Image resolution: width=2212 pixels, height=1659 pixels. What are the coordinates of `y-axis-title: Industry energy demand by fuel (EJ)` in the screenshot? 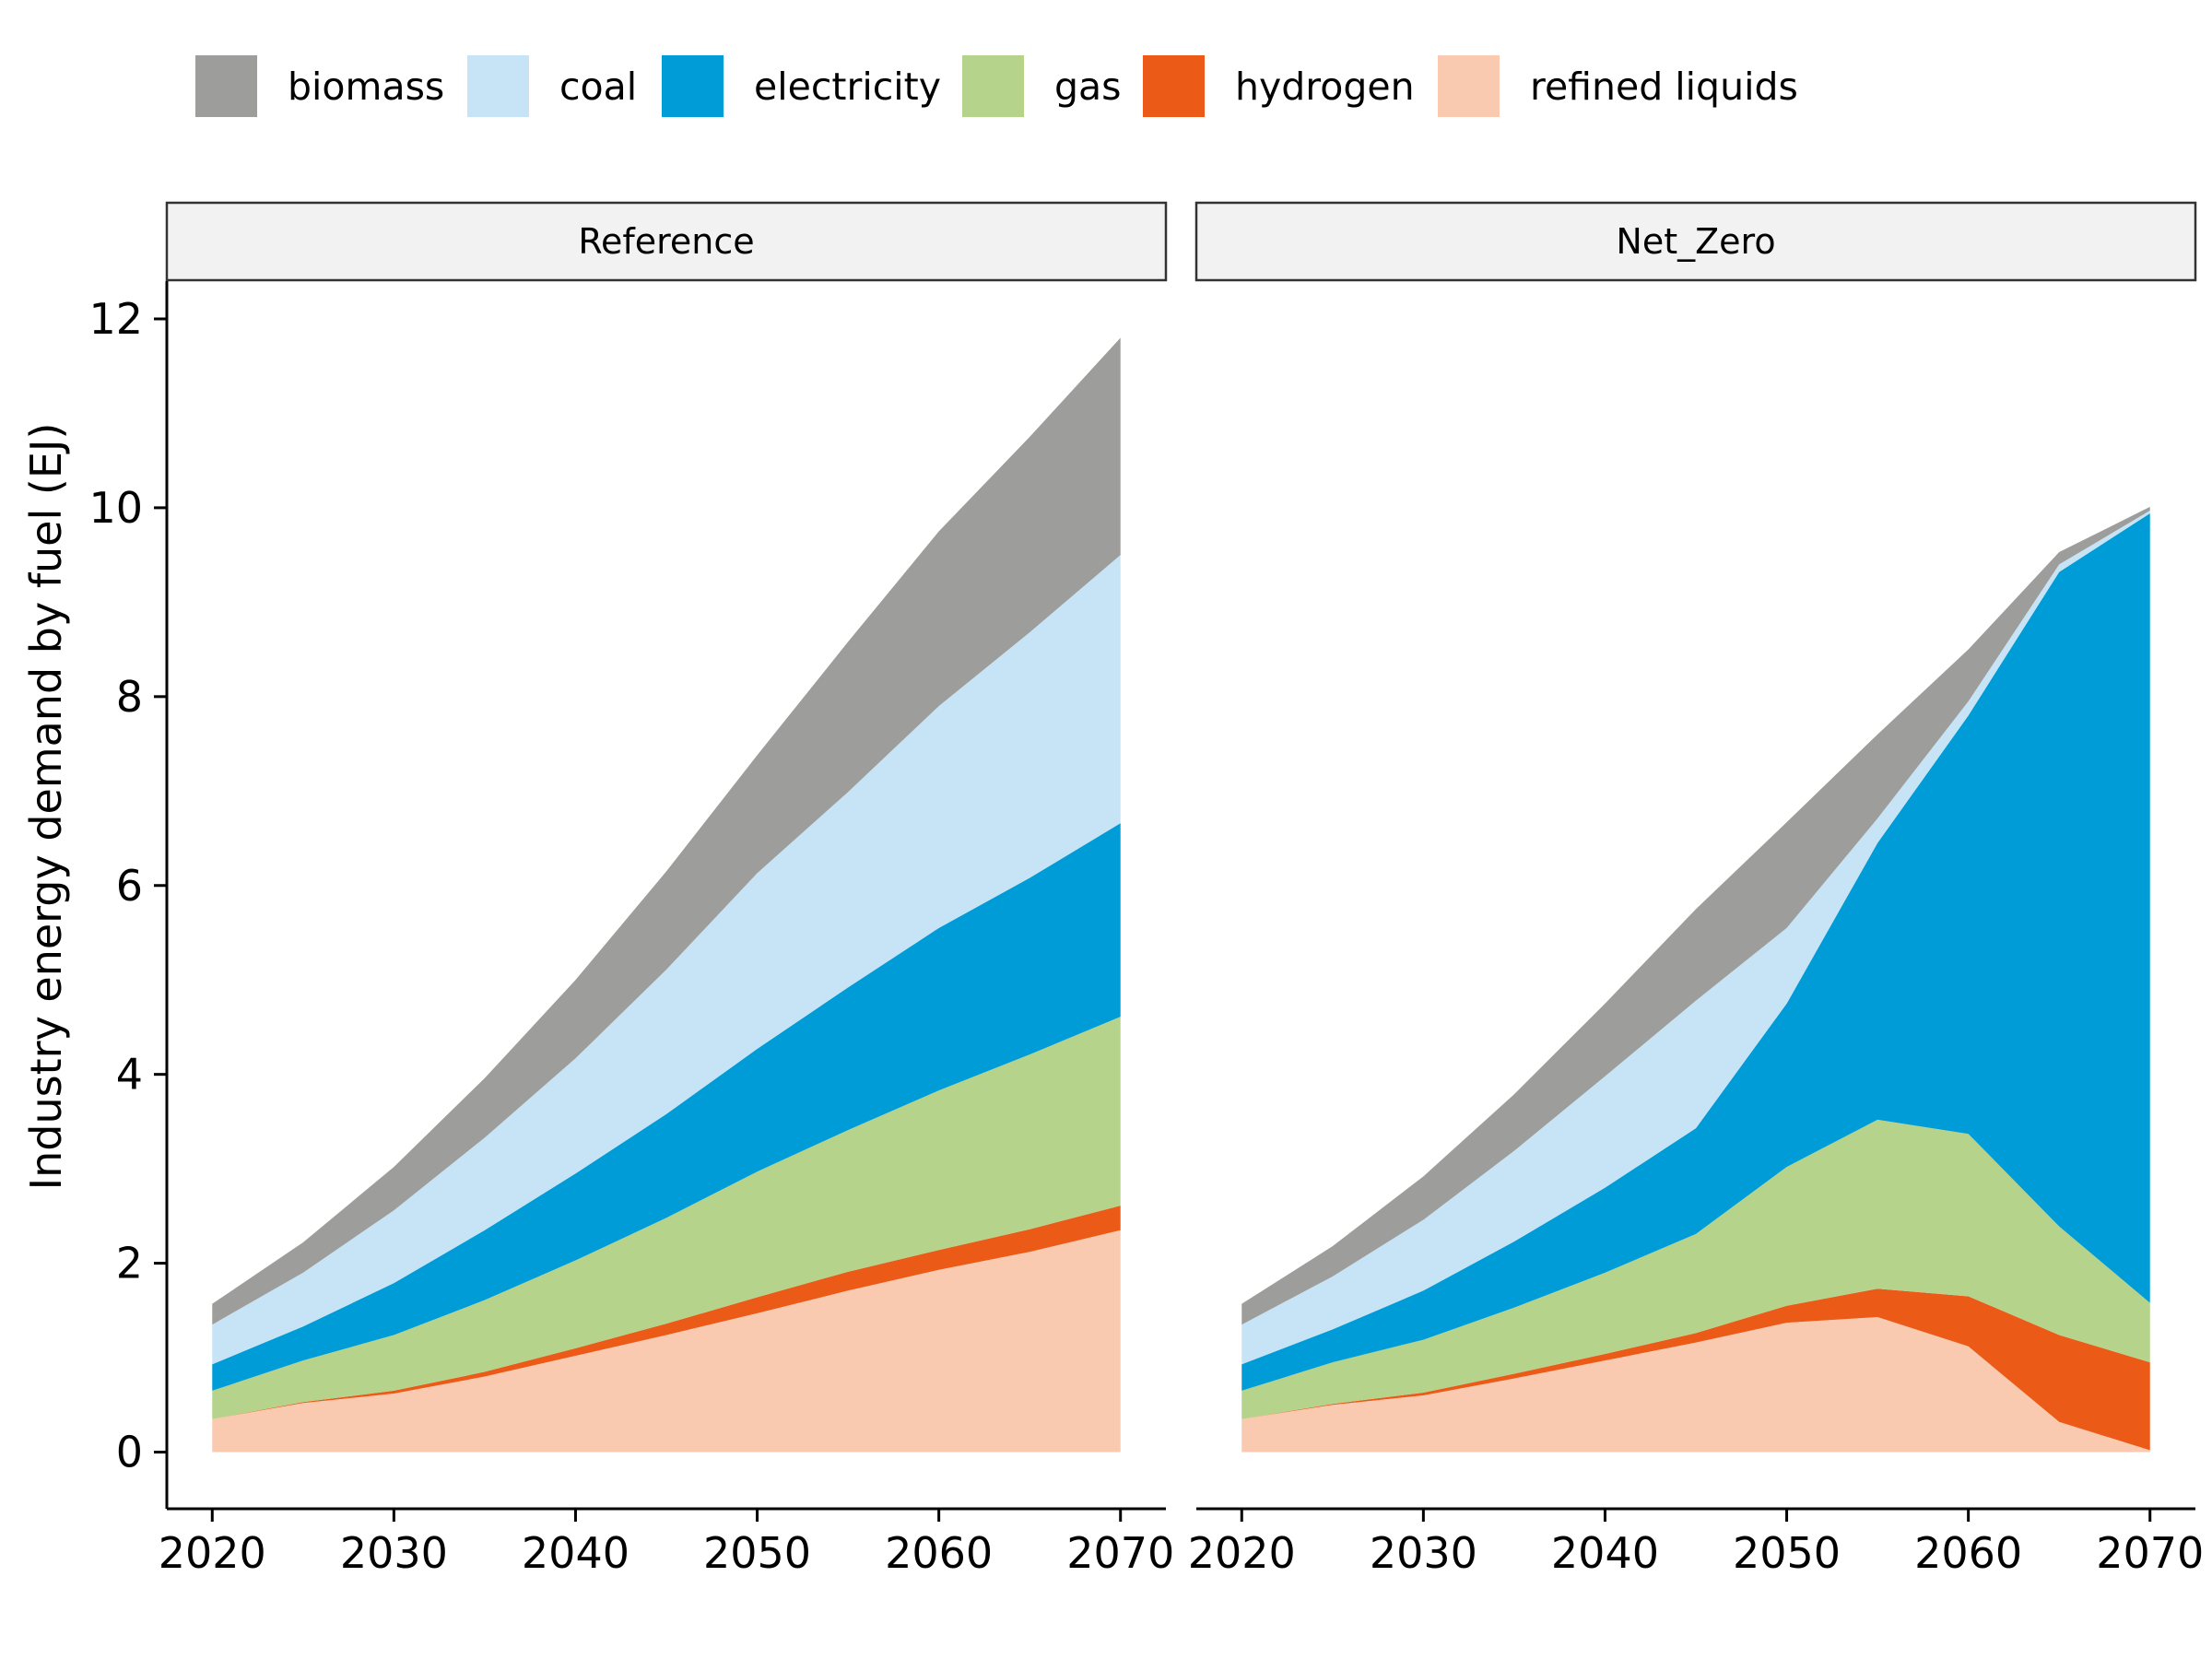 It's located at (46, 807).